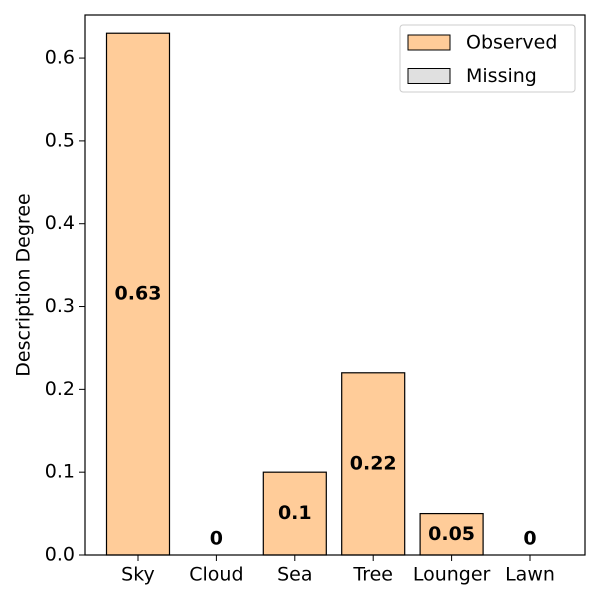  Describe the element at coordinates (295, 513) in the screenshot. I see `value-label: 0.1` at that location.